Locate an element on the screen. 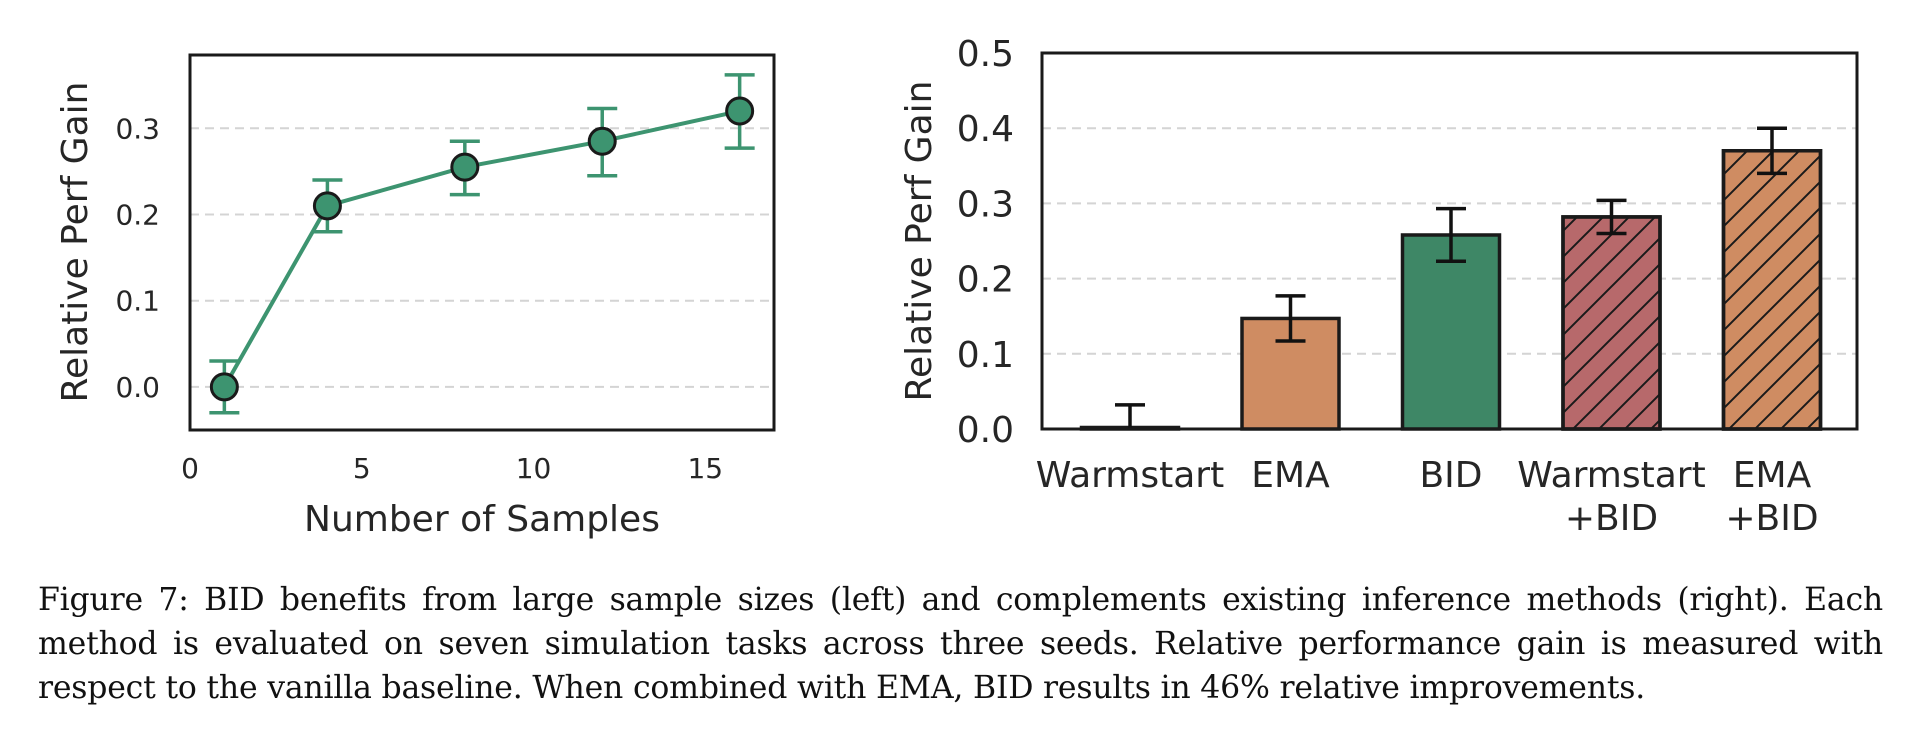  left-y-tick-label: 0.2 is located at coordinates (137, 214).